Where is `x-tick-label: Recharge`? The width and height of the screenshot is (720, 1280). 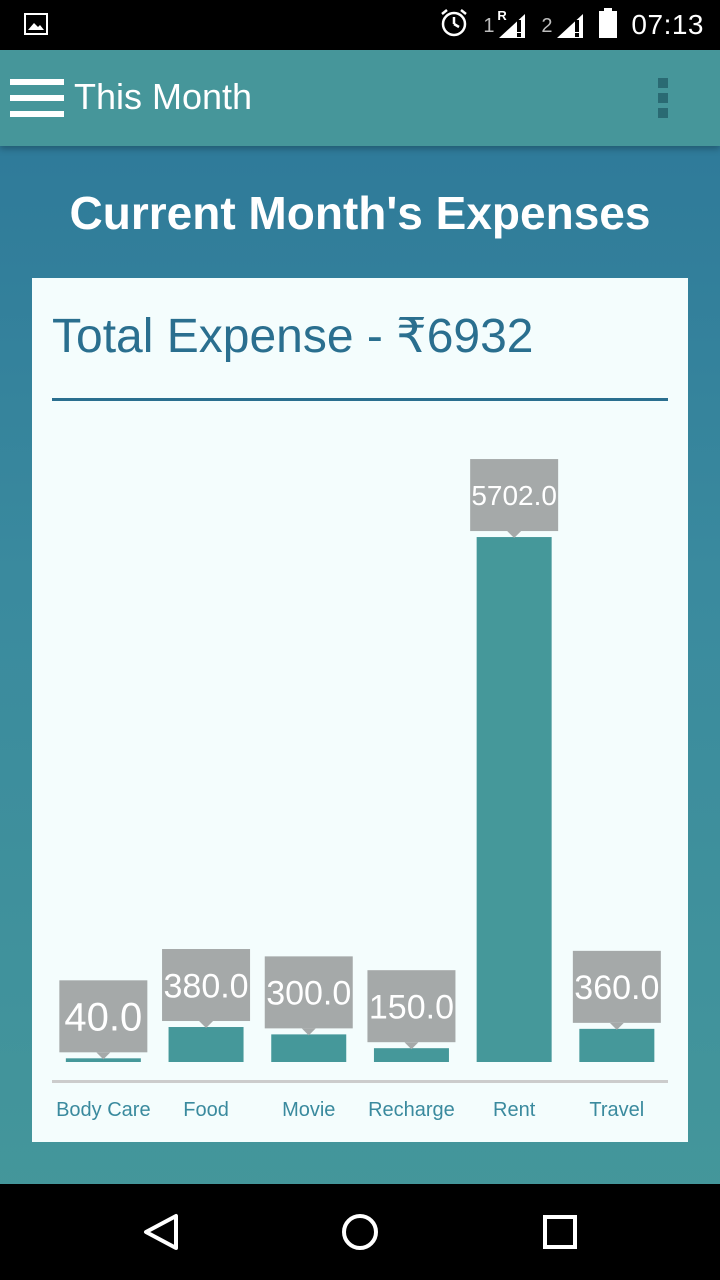 x-tick-label: Recharge is located at coordinates (411, 1110).